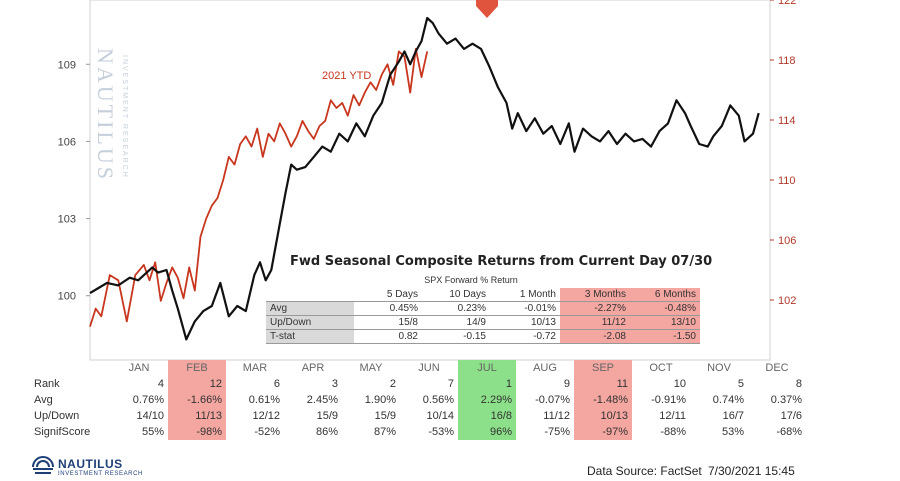  What do you see at coordinates (346, 76) in the screenshot?
I see `series-label-2021-ytd: 2021 YTD` at bounding box center [346, 76].